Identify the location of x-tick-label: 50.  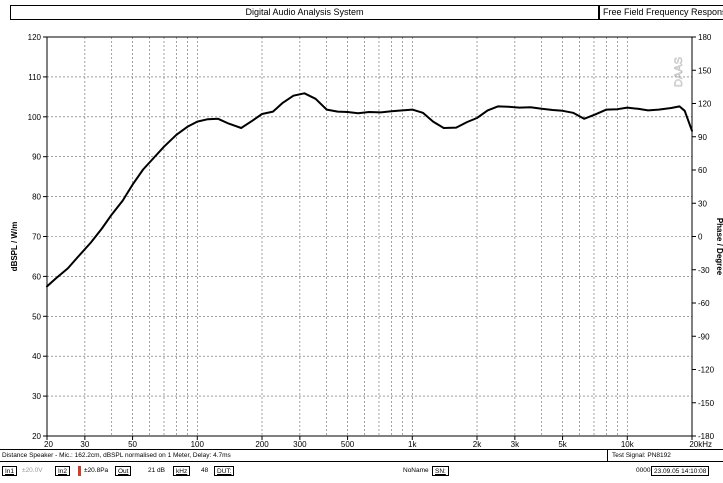
(132, 444).